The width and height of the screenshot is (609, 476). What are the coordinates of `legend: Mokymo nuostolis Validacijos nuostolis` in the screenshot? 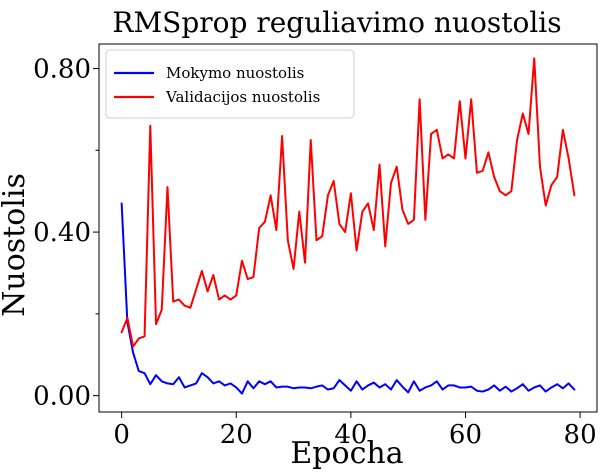 It's located at (230, 84).